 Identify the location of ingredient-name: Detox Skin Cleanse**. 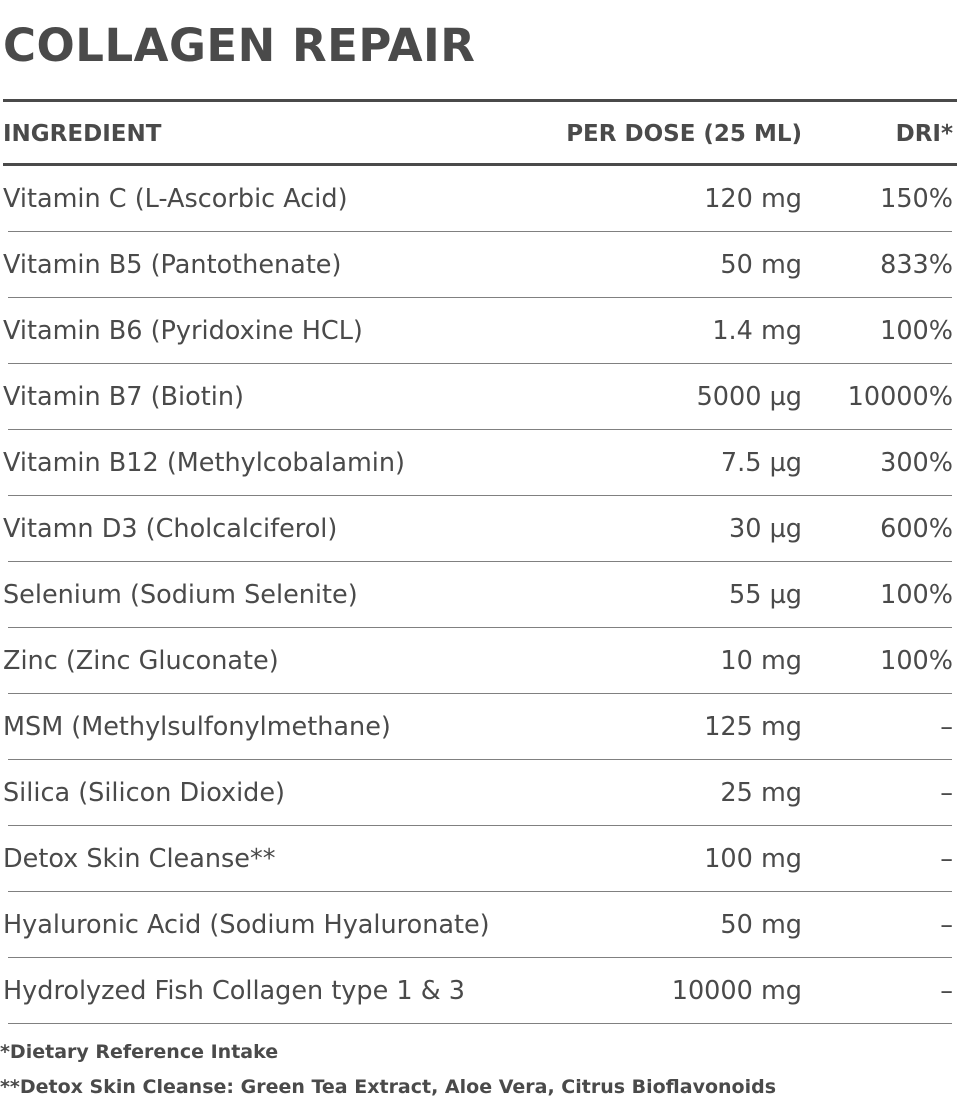
(139, 859).